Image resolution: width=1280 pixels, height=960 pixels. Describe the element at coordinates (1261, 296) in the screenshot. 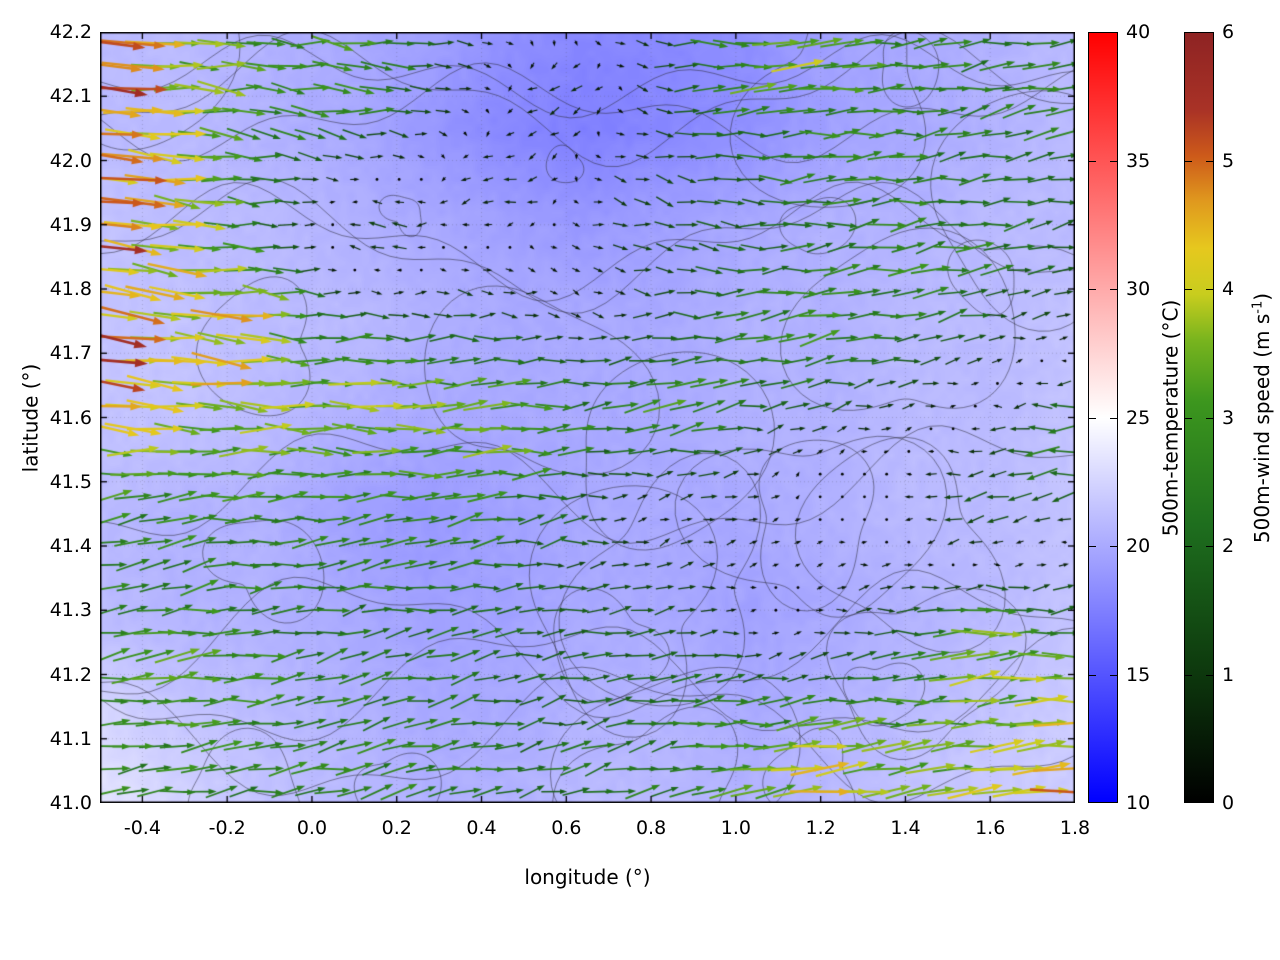

I see `windspeed-label-suffix: )` at that location.